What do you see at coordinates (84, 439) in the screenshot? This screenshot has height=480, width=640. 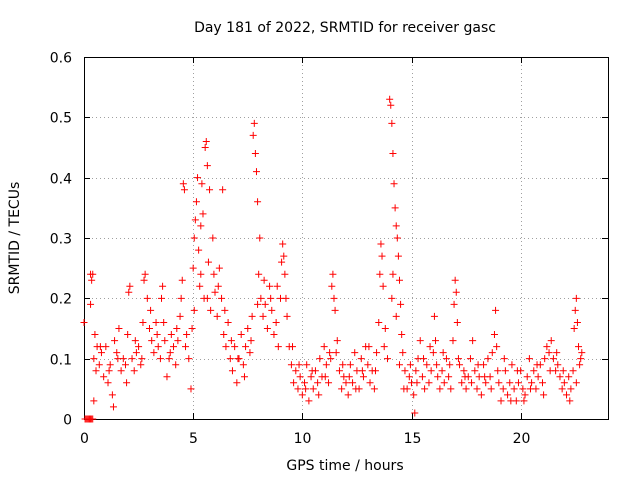 I see `x-tick-label: 0` at bounding box center [84, 439].